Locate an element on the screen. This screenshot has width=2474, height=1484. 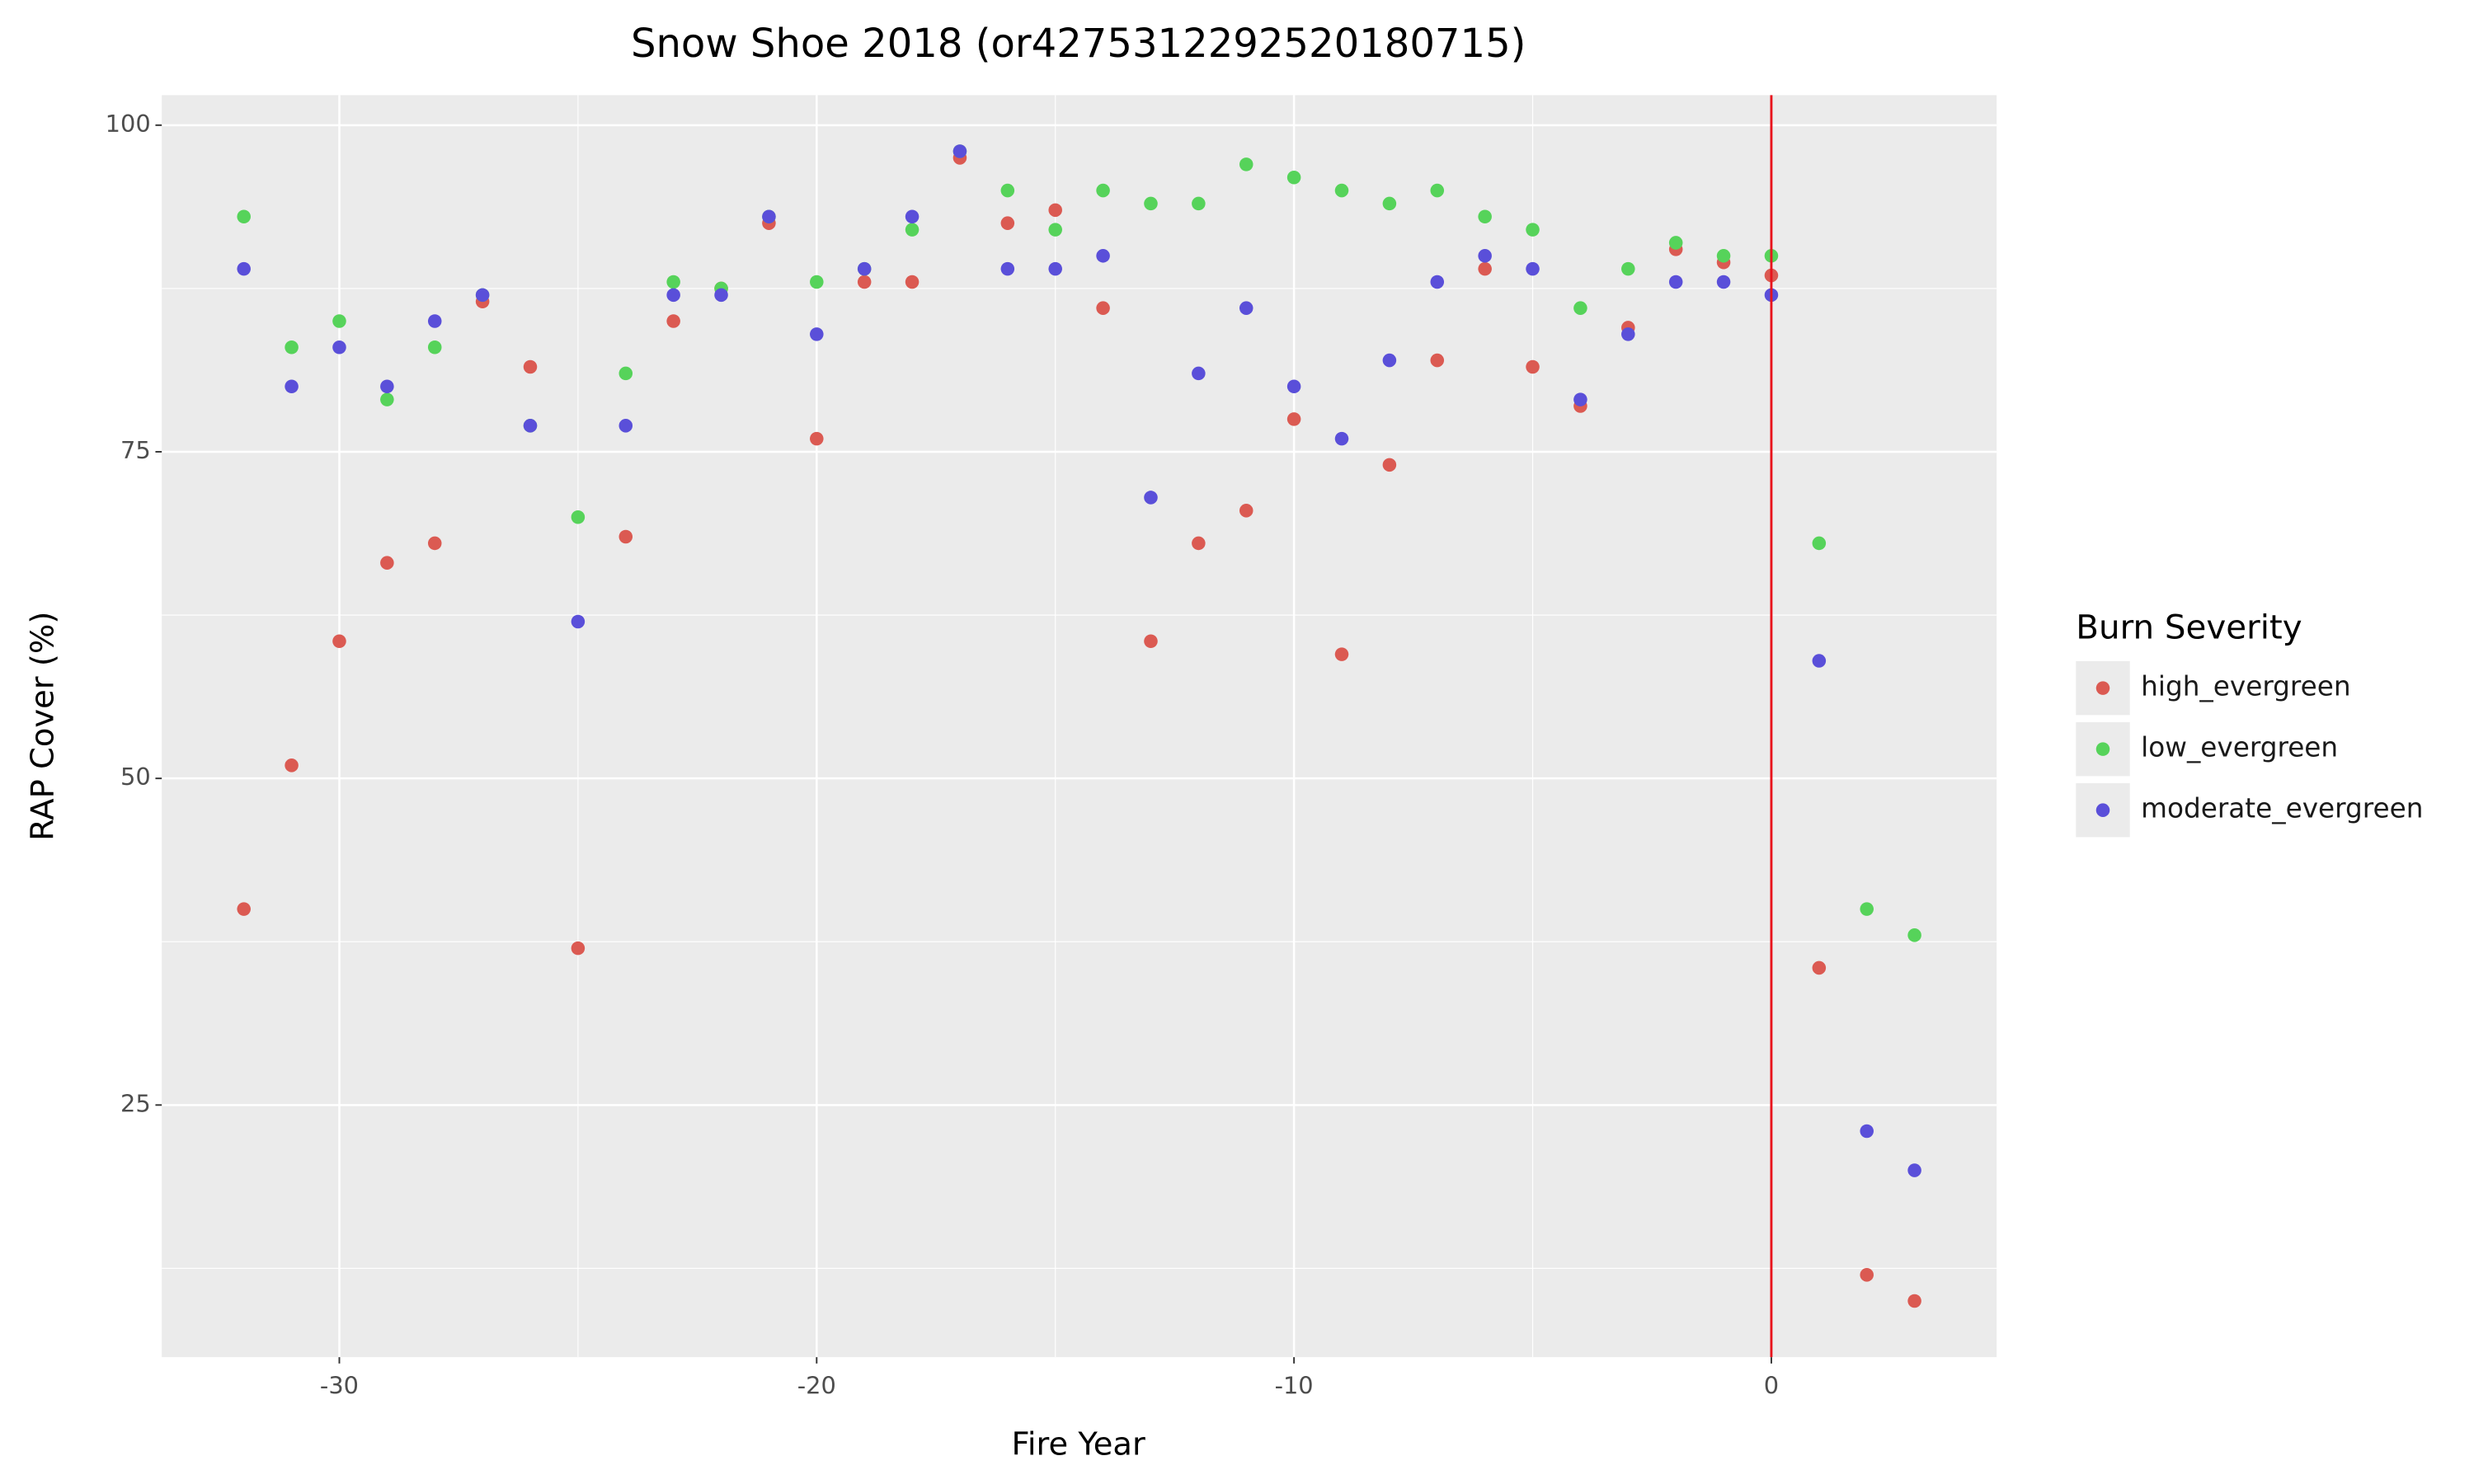
legend-label: moderate_evergreen is located at coordinates (2282, 808).